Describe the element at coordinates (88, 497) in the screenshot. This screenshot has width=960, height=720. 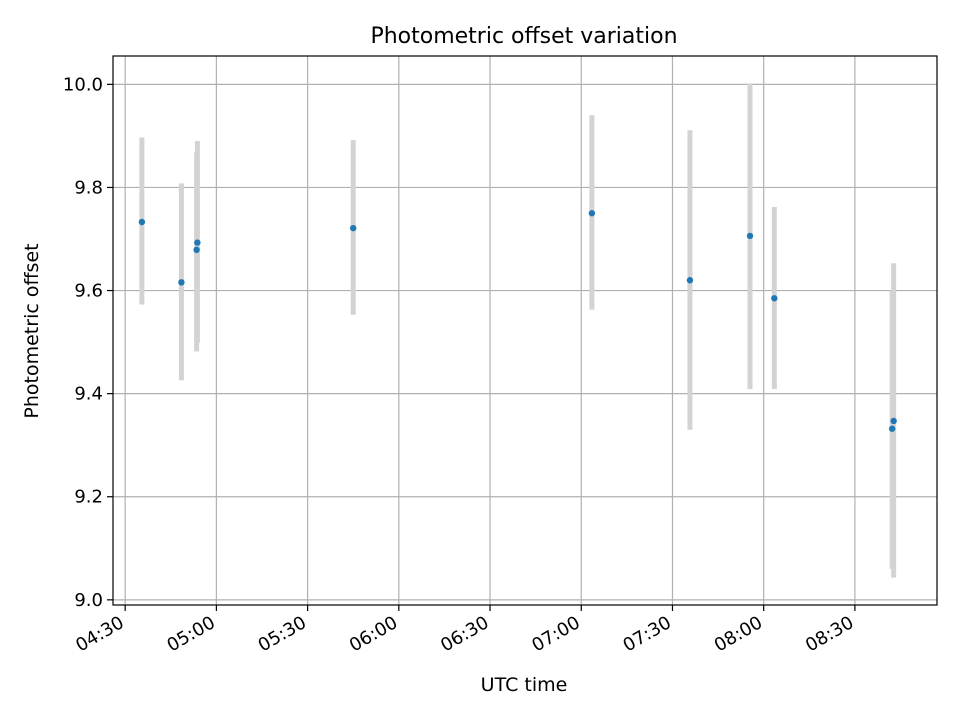
I see `y-tick-label: 9.2` at that location.